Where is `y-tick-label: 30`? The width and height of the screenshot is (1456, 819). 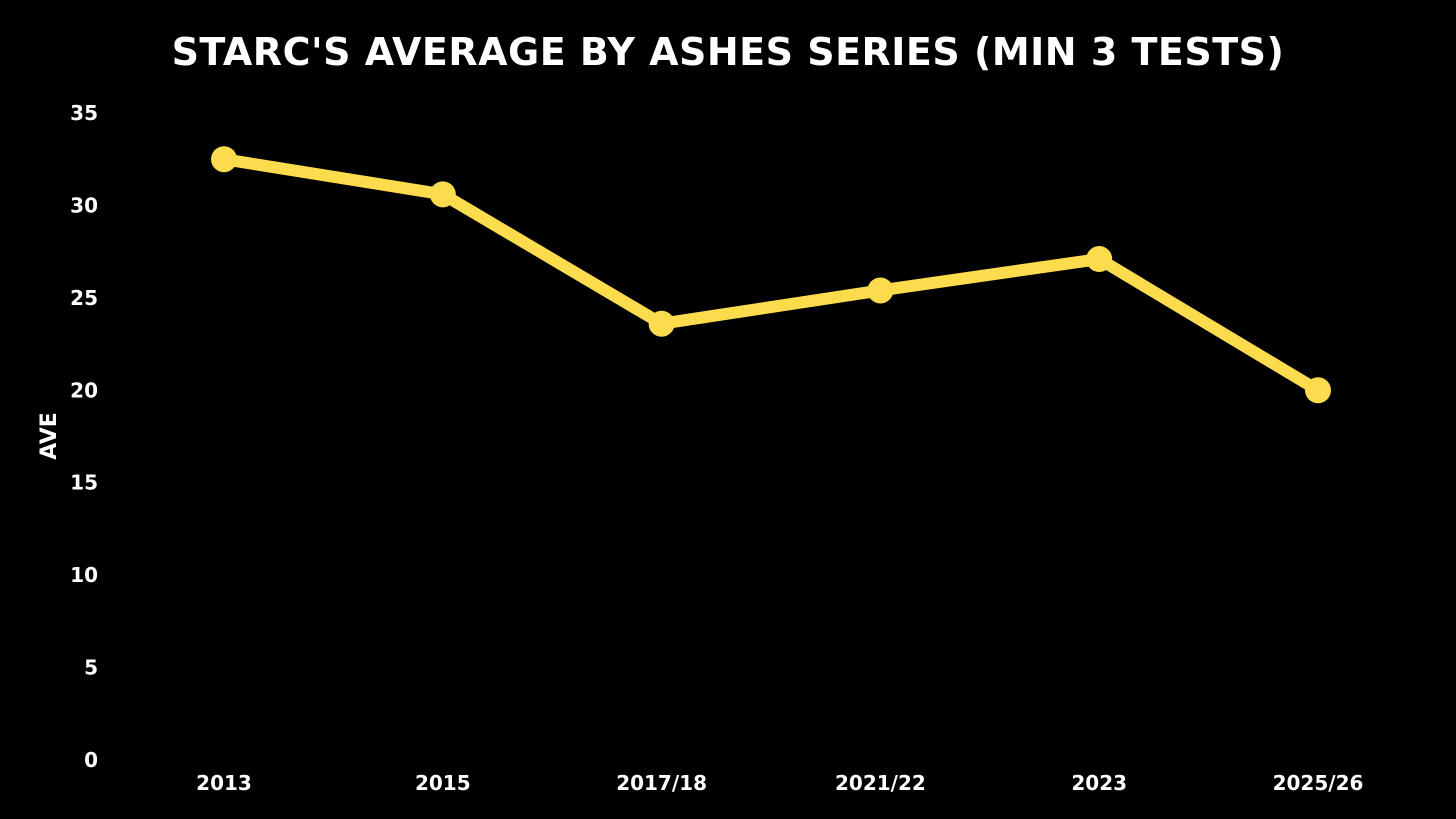 y-tick-label: 30 is located at coordinates (84, 205).